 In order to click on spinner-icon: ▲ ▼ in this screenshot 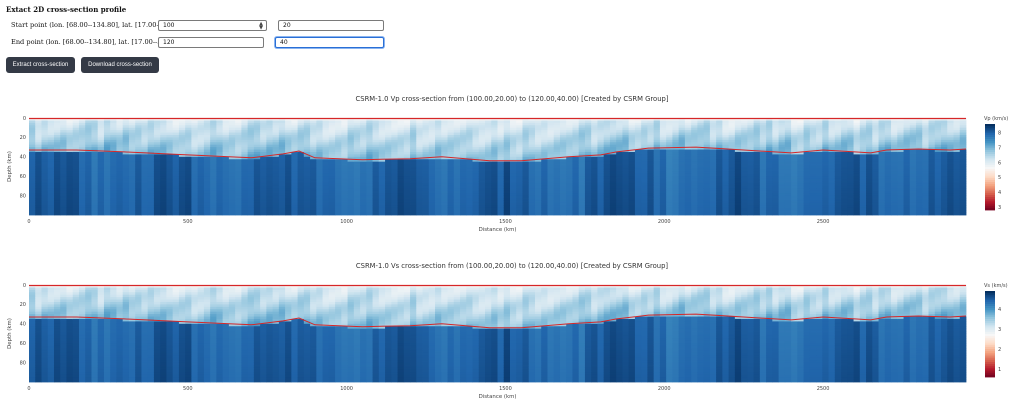, I will do `click(261, 26)`.